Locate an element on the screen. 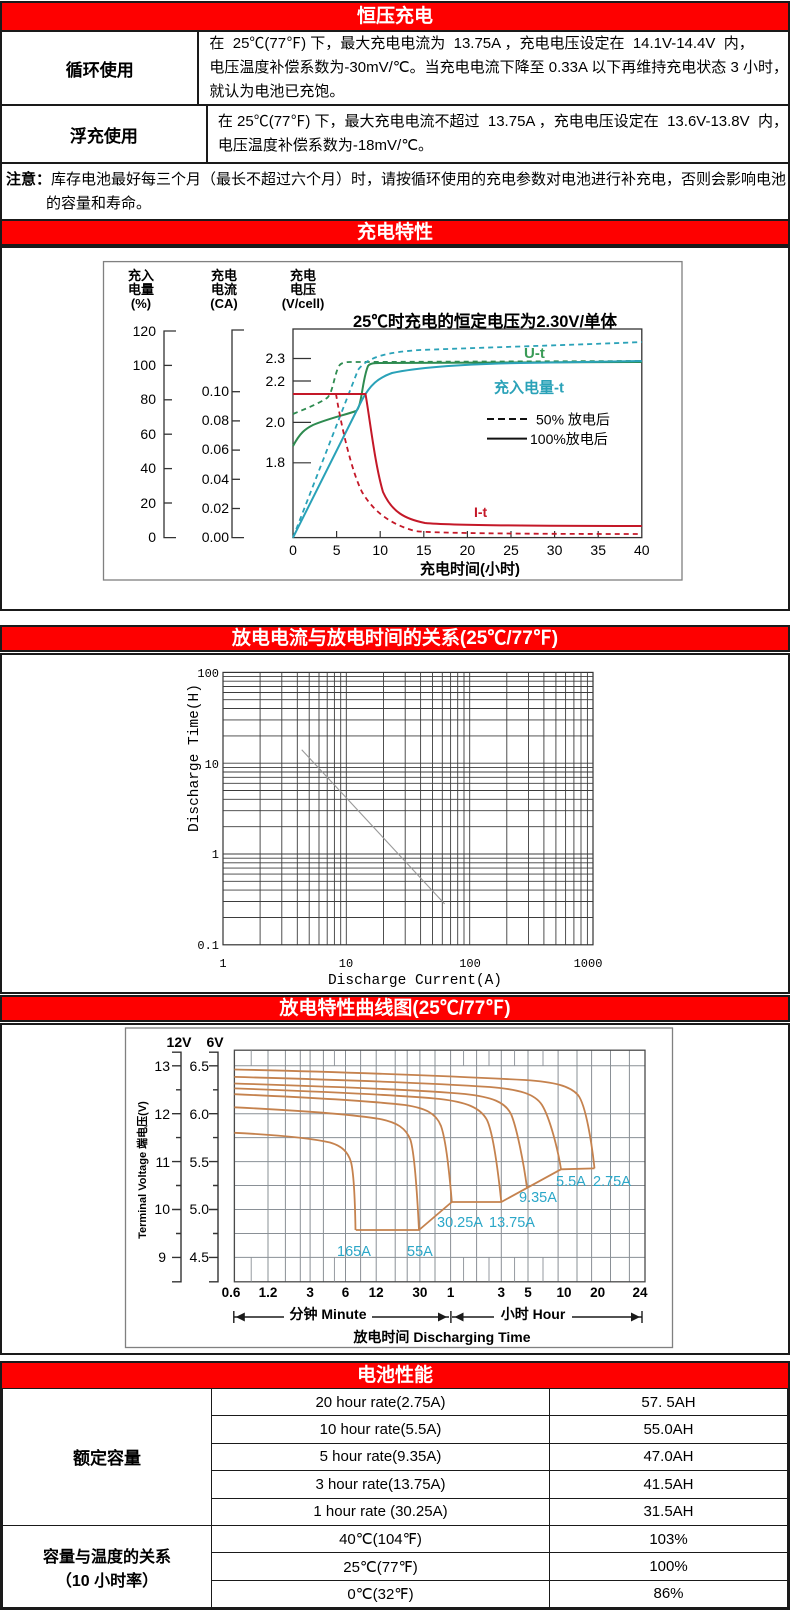 This screenshot has width=790, height=1611. svg-text: 充电时间(小时) is located at coordinates (470, 569).